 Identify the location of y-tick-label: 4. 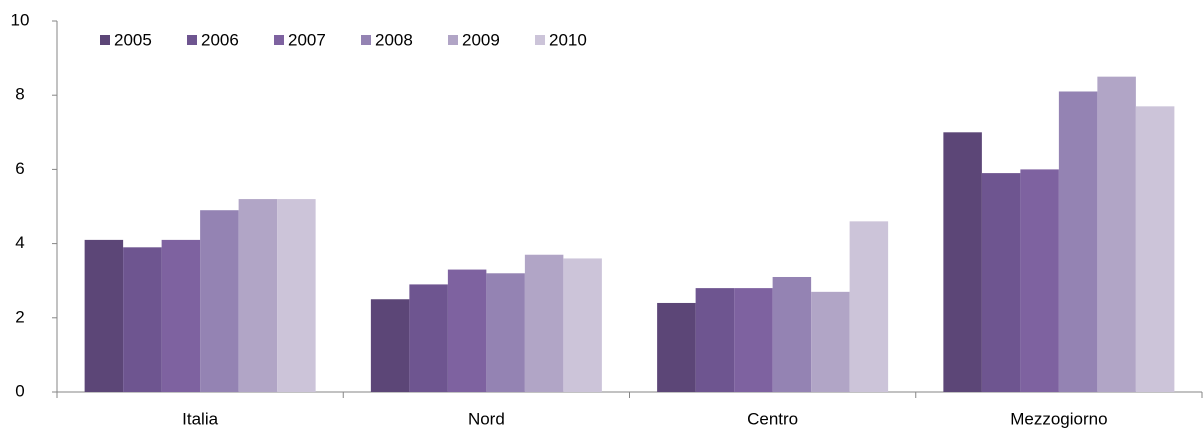
(19, 242).